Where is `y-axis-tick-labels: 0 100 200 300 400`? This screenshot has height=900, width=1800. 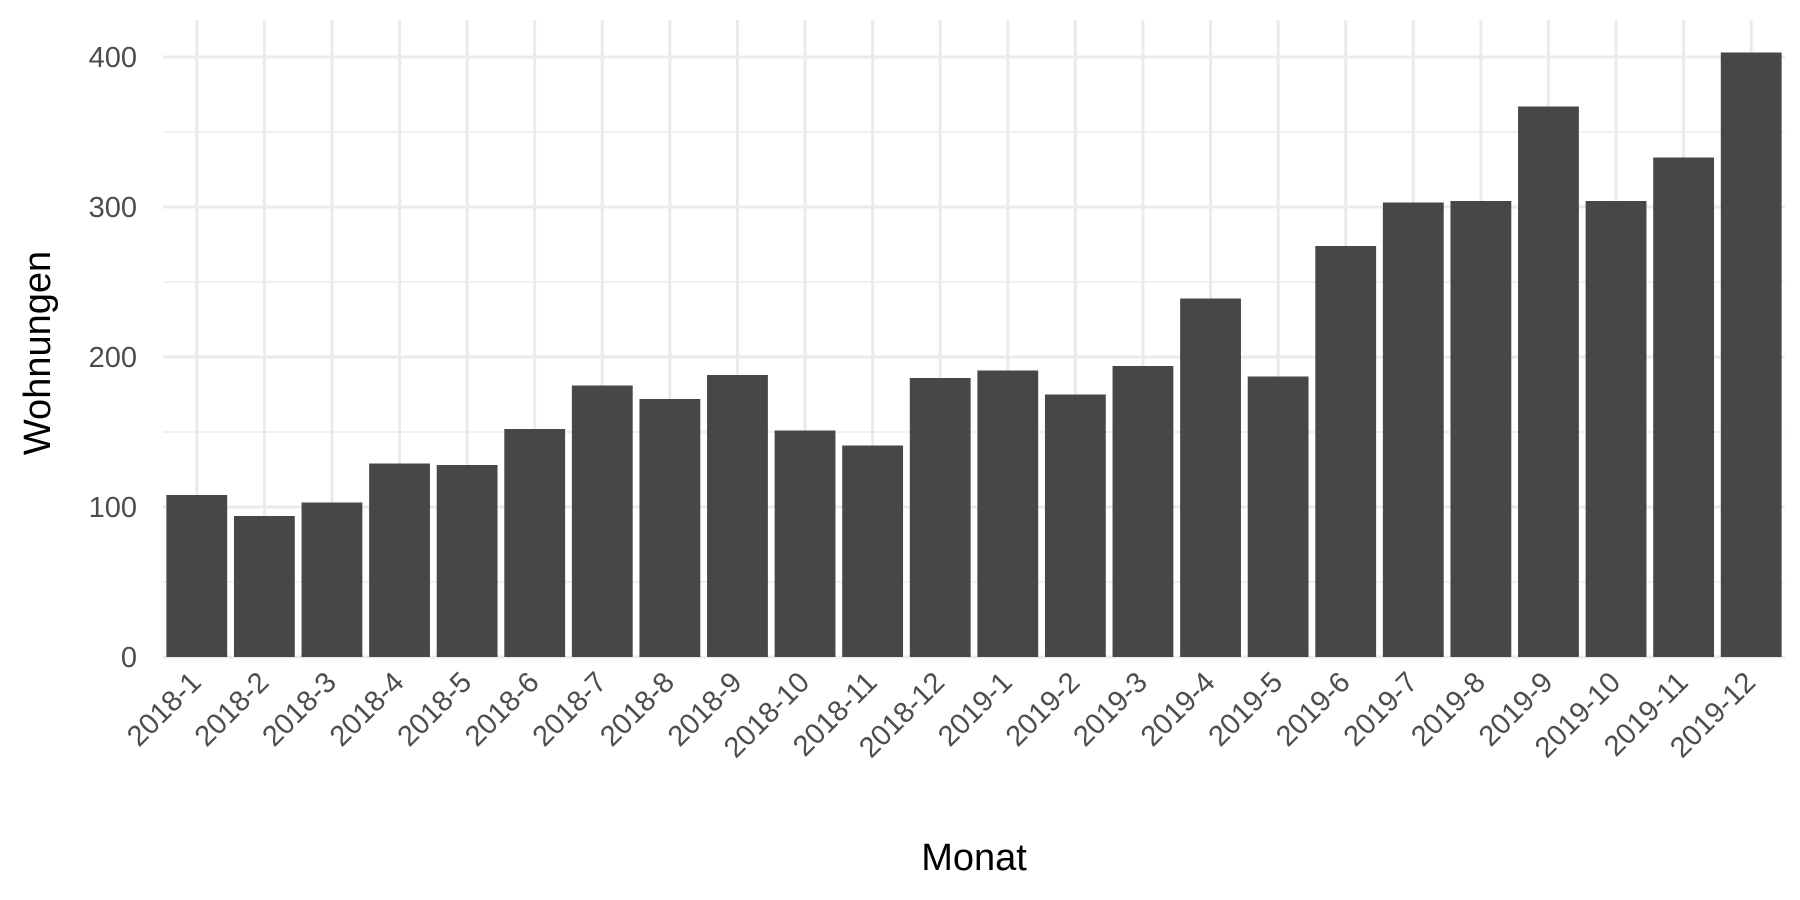 y-axis-tick-labels: 0 100 200 300 400 is located at coordinates (113, 358).